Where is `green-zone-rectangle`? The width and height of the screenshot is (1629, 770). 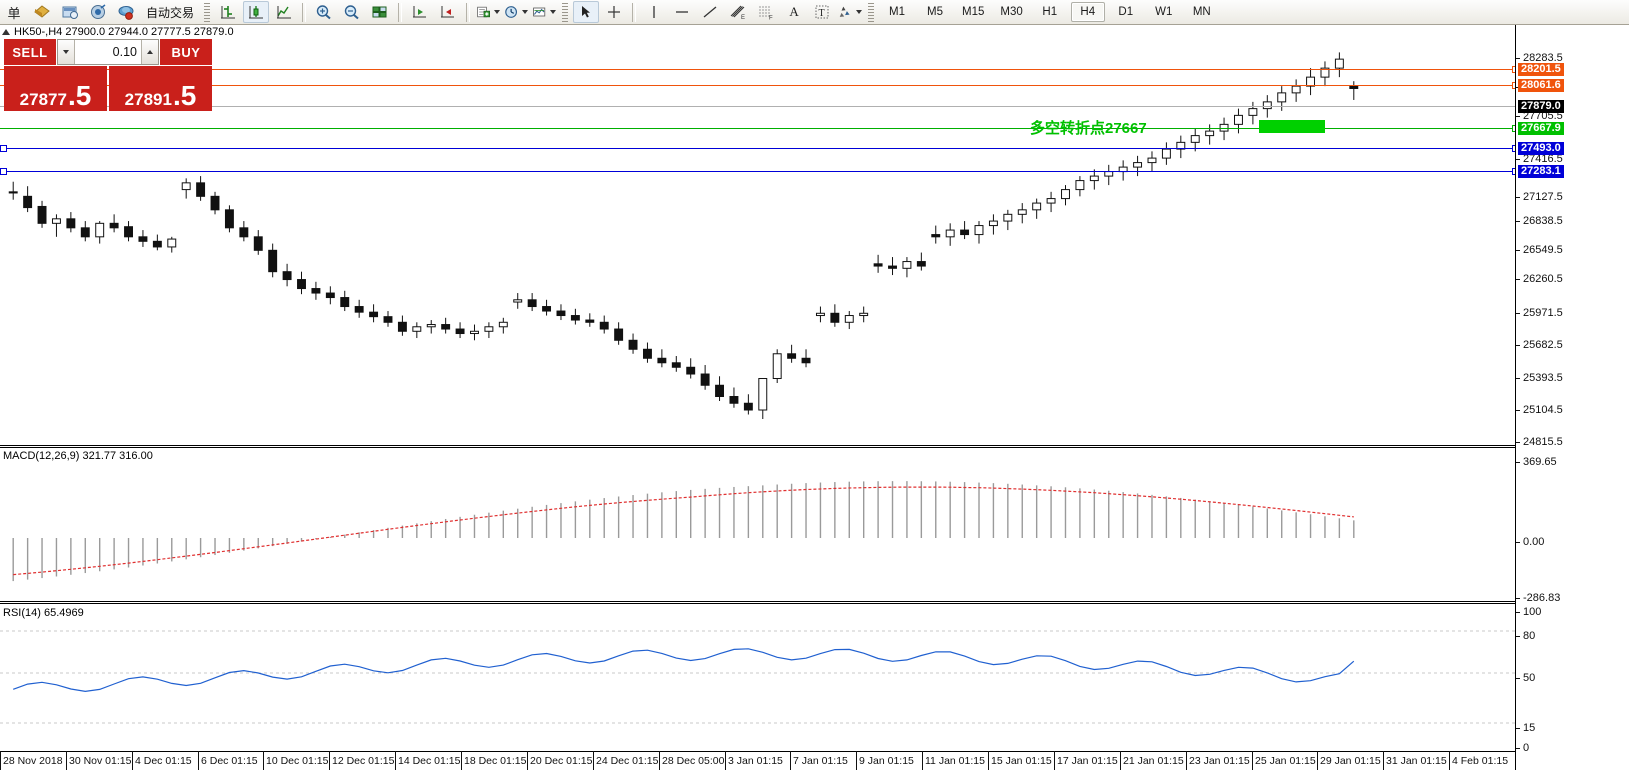 green-zone-rectangle is located at coordinates (1292, 126).